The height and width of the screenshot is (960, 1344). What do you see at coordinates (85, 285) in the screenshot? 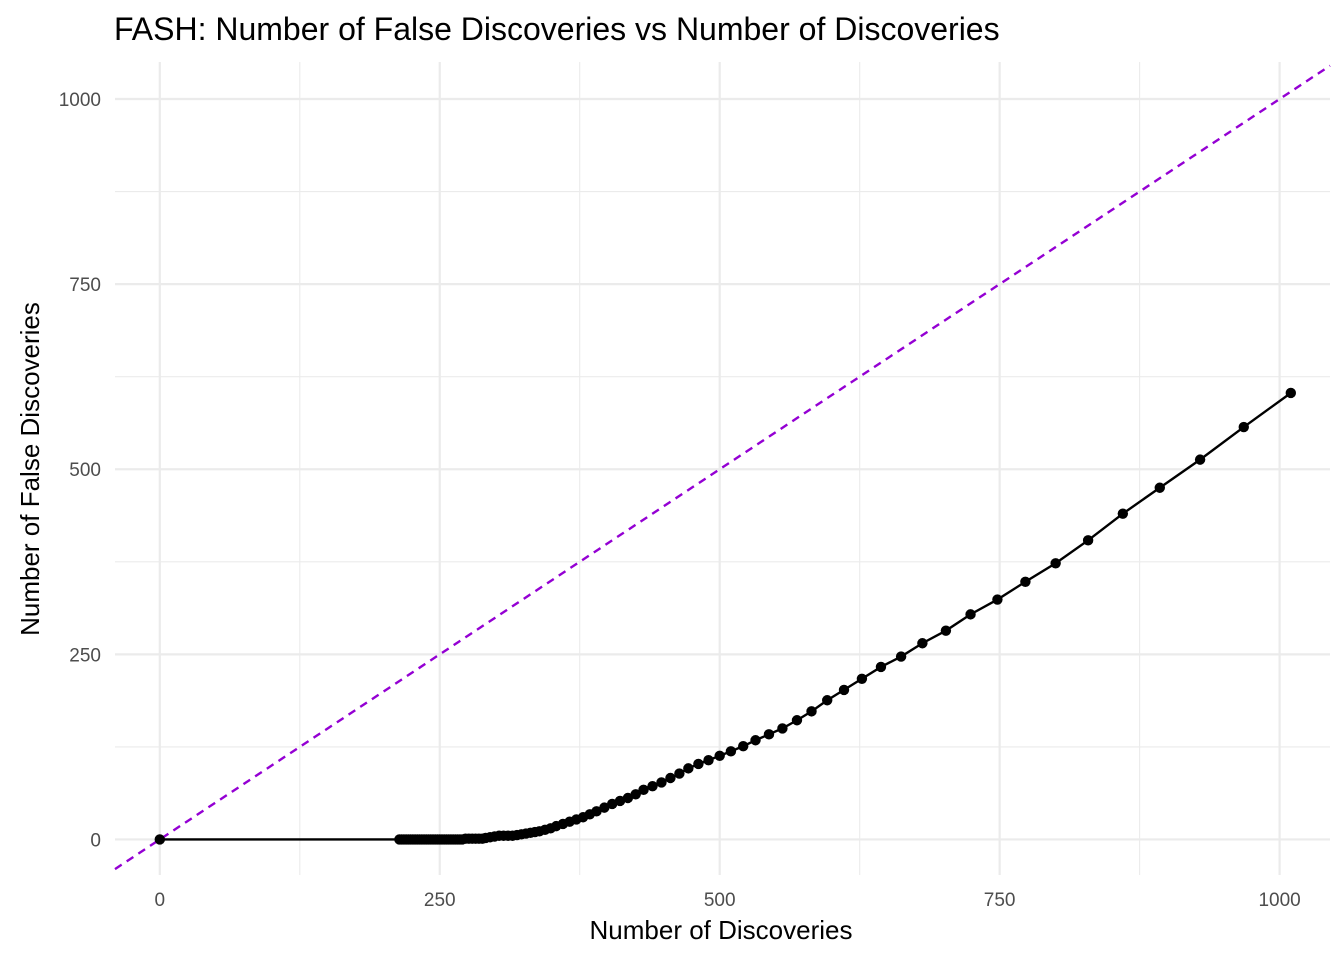
I see `y-tick-label: 750` at bounding box center [85, 285].